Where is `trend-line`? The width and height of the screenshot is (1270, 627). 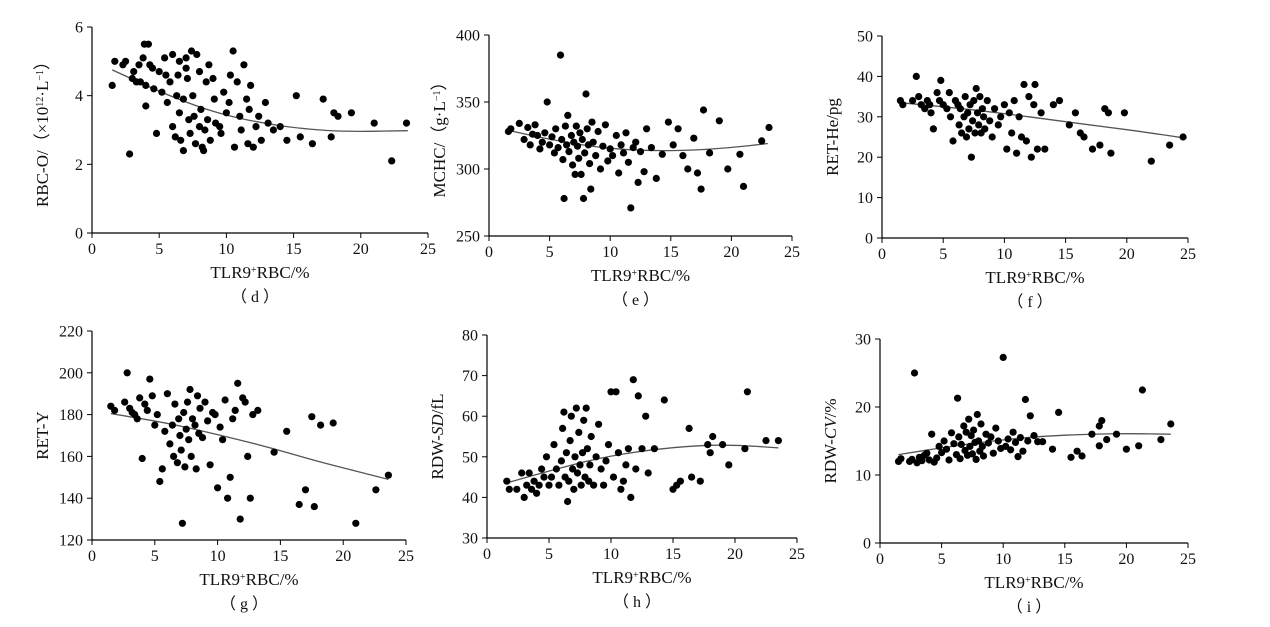
trend-line is located at coordinates (259, 100).